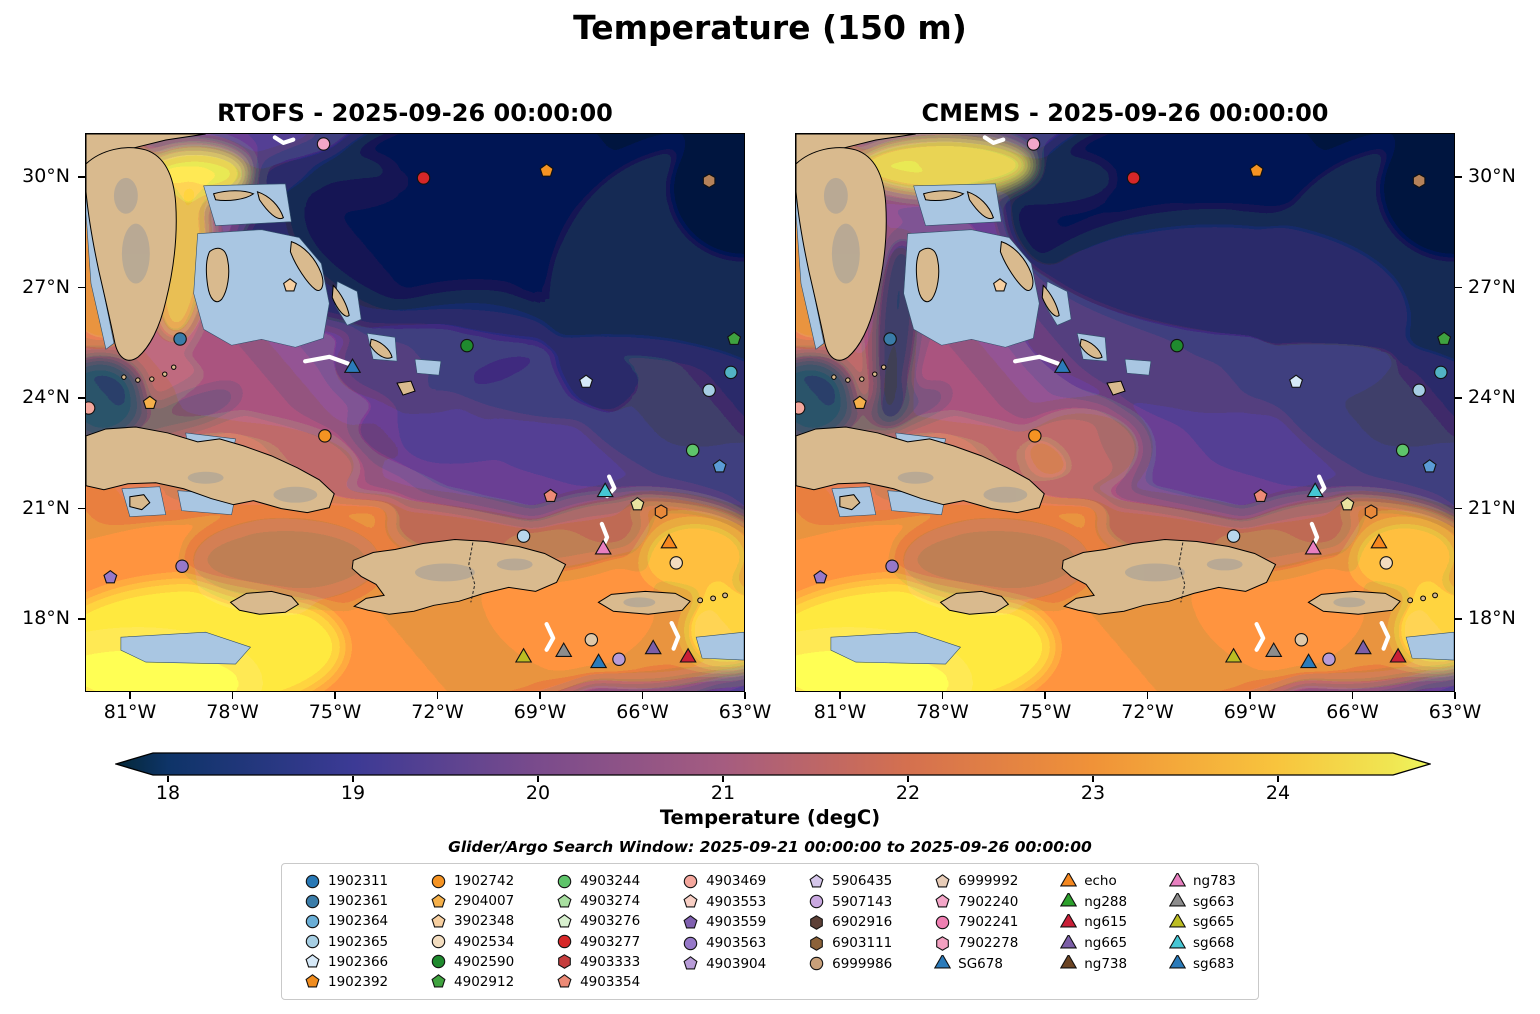 This screenshot has height=1014, width=1540. Describe the element at coordinates (724, 922) in the screenshot. I see `legend-item: 4903559` at that location.